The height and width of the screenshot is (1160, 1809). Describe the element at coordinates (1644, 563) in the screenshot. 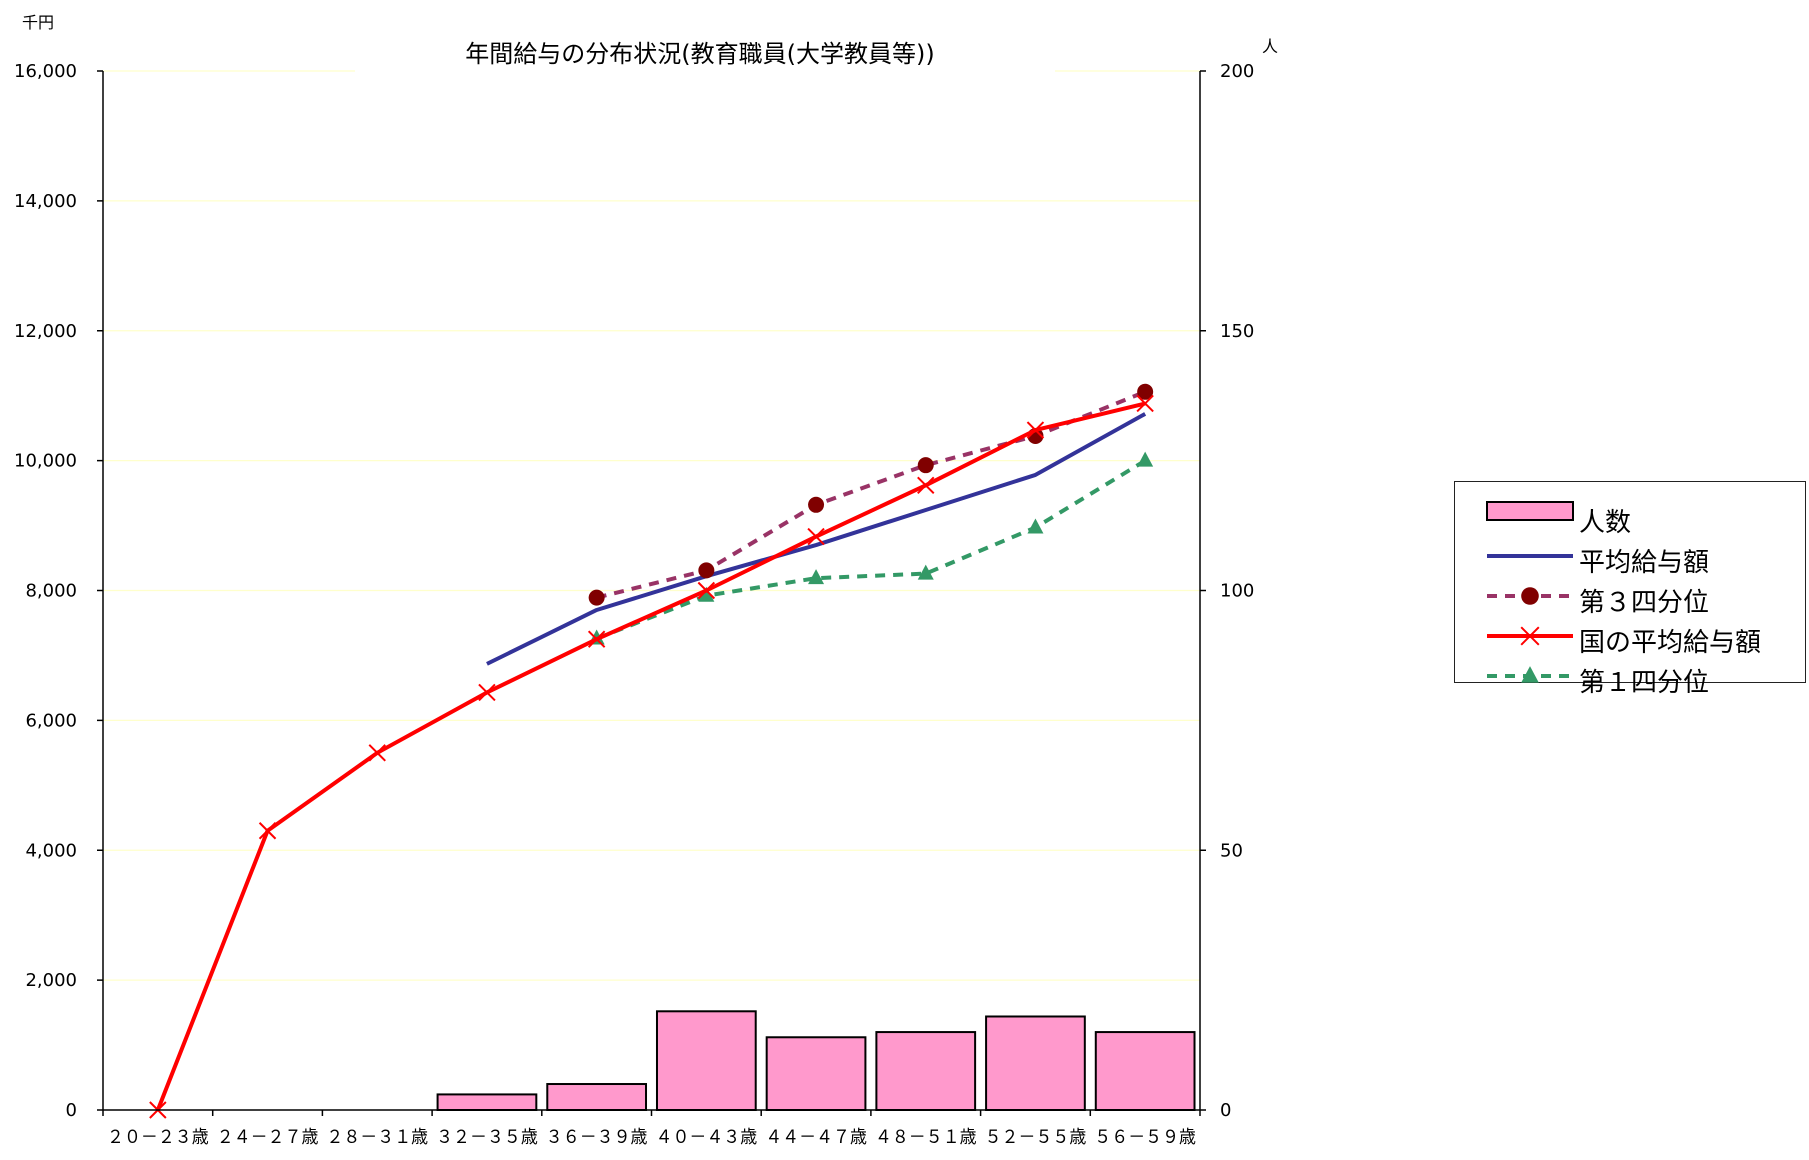

I see `legend-label: 平均給与額` at that location.